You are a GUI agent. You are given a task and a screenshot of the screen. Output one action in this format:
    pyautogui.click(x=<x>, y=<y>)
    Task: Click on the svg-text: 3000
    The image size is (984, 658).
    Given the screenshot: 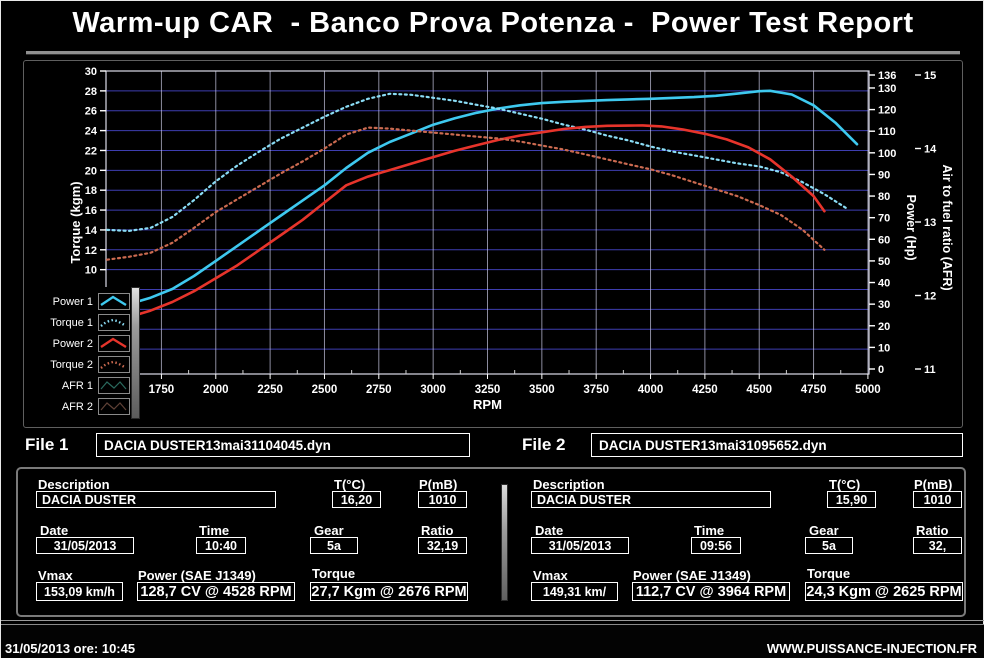 What is the action you would take?
    pyautogui.click(x=433, y=390)
    